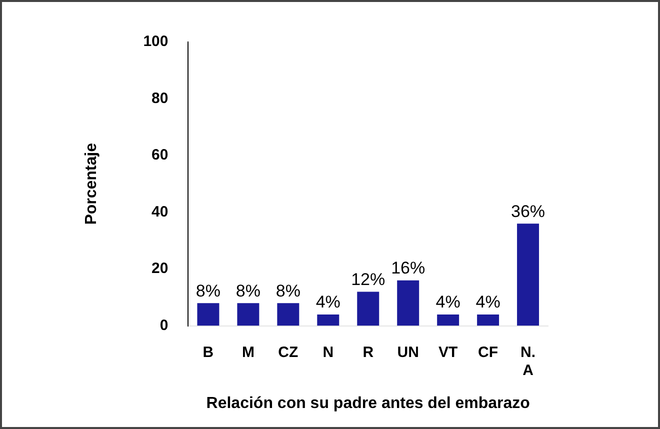 The width and height of the screenshot is (660, 429). I want to click on data-label: 16%, so click(408, 268).